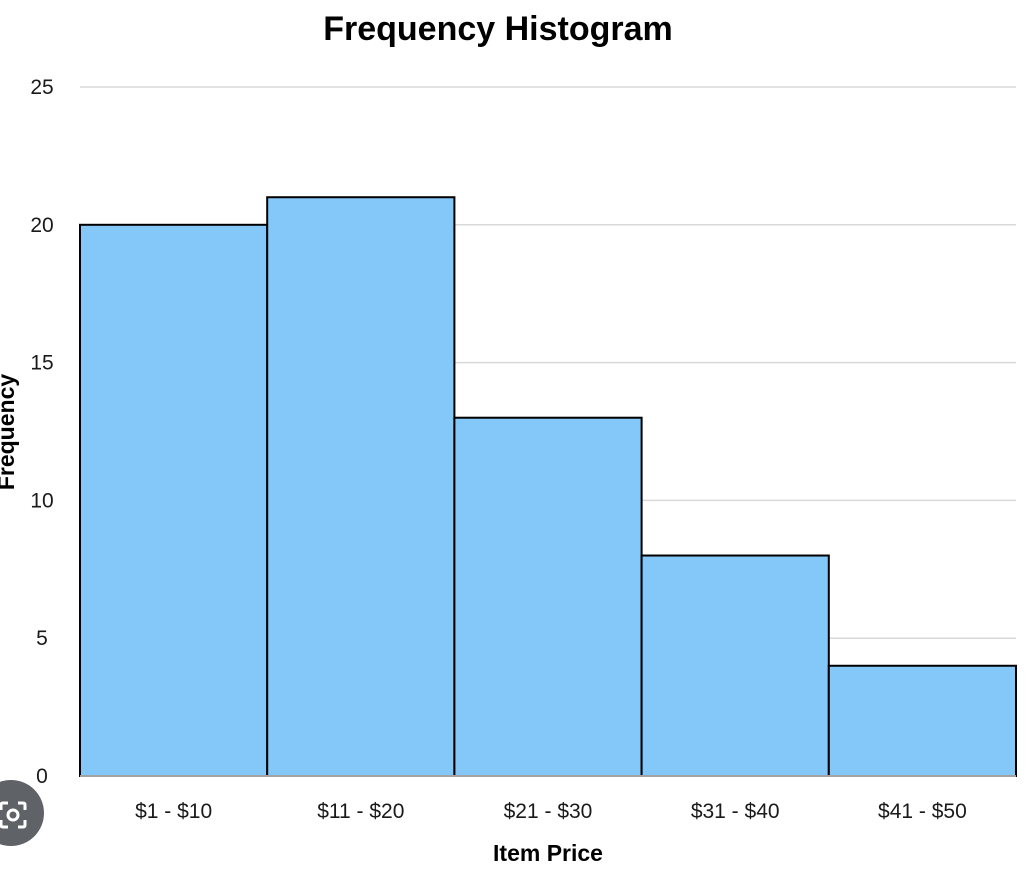 This screenshot has height=871, width=1028. Describe the element at coordinates (42, 638) in the screenshot. I see `y-tick-label: 5` at that location.